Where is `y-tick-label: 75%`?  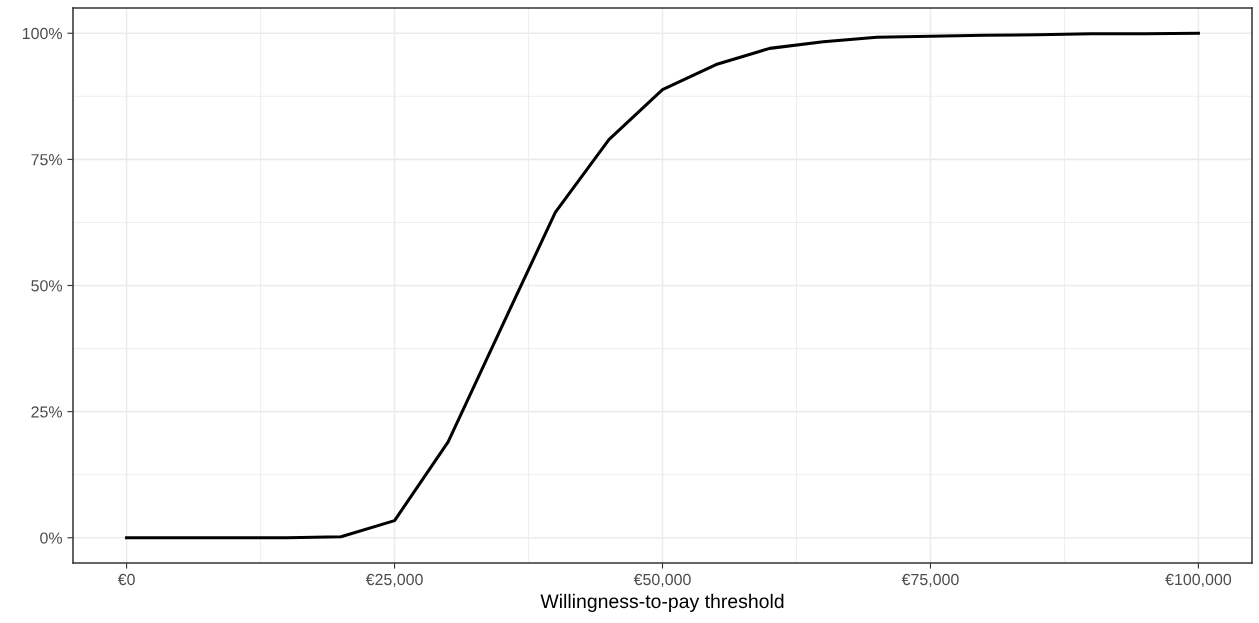
y-tick-label: 75% is located at coordinates (47, 160).